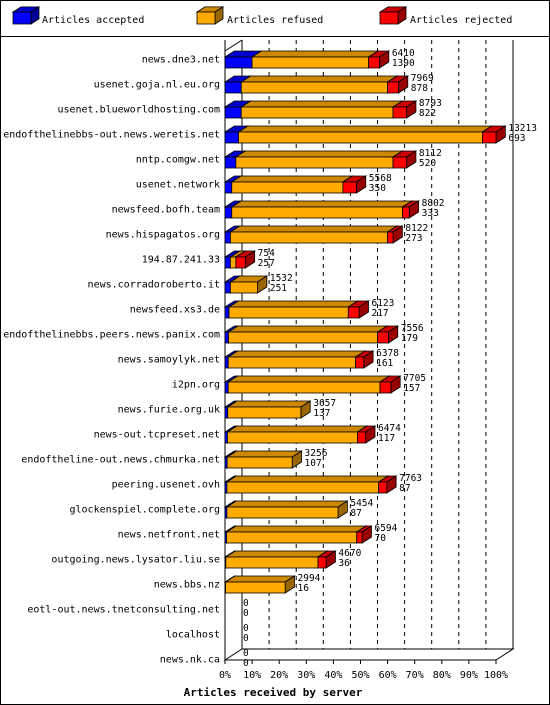 This screenshot has width=550, height=705. I want to click on server-label: newsfeed.bofh.team, so click(166, 210).